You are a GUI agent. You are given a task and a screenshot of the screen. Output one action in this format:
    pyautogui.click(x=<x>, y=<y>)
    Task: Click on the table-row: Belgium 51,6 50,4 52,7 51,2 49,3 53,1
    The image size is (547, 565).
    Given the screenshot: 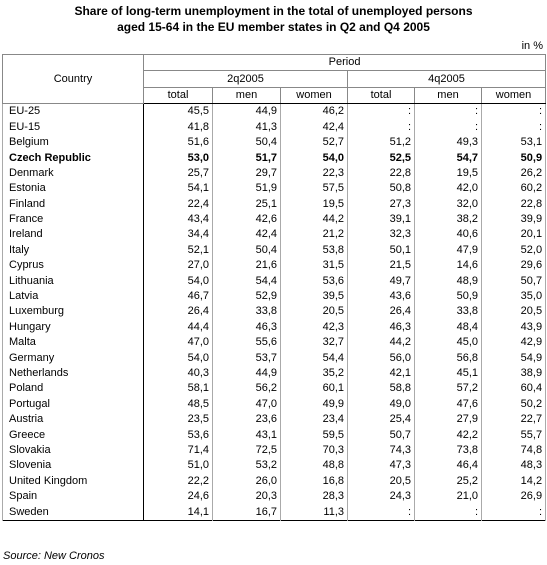 What is the action you would take?
    pyautogui.click(x=274, y=142)
    